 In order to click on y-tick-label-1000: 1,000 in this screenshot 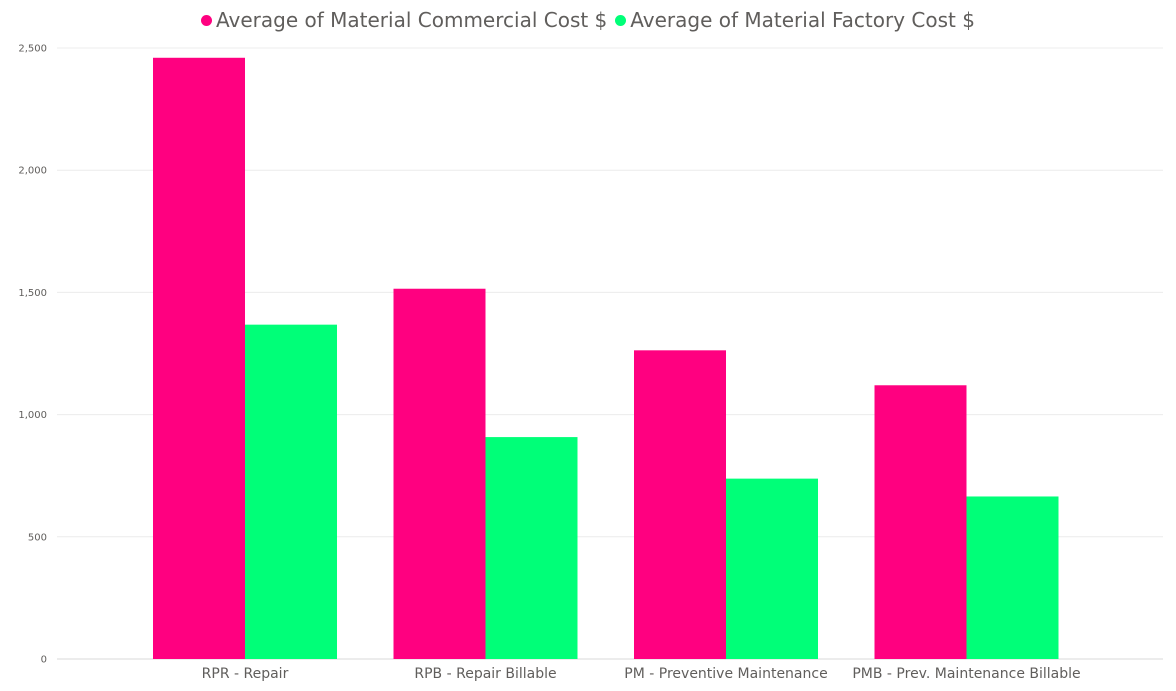, I will do `click(32, 415)`.